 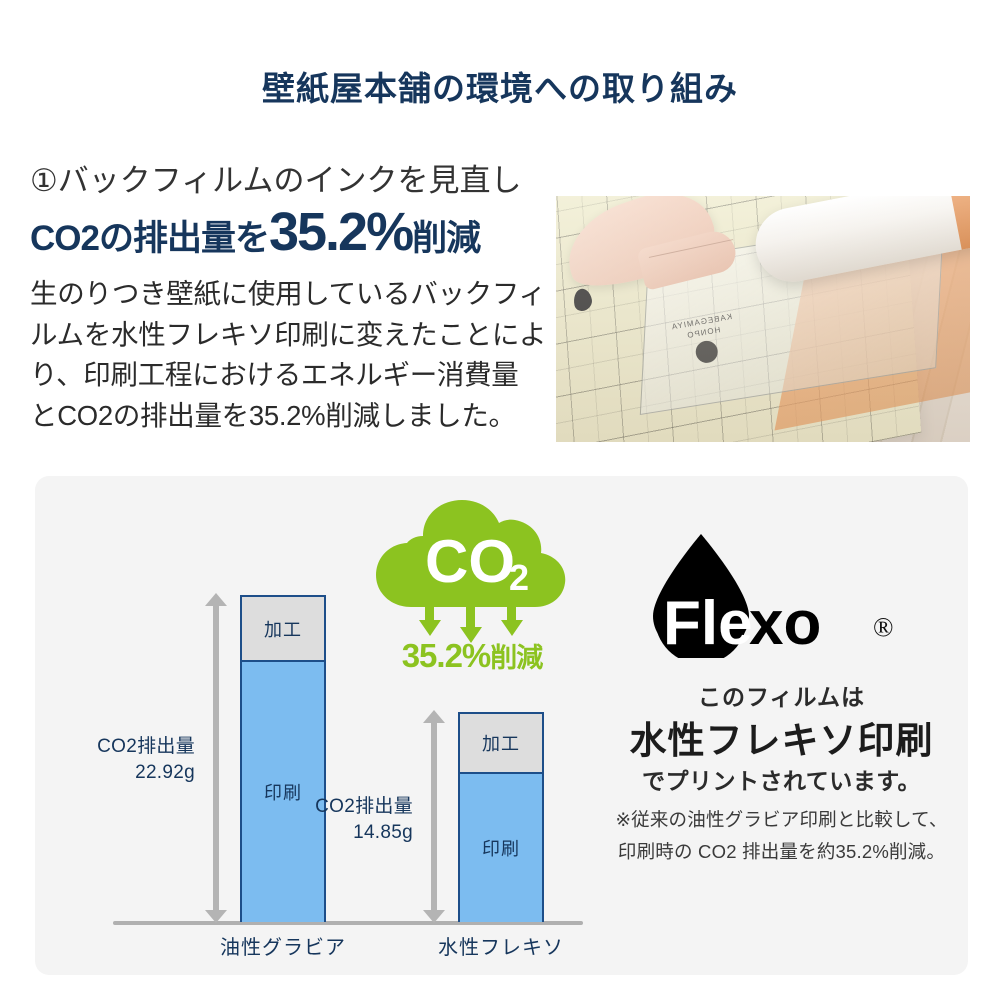 I want to click on headline-suffix: 削減, so click(x=446, y=238).